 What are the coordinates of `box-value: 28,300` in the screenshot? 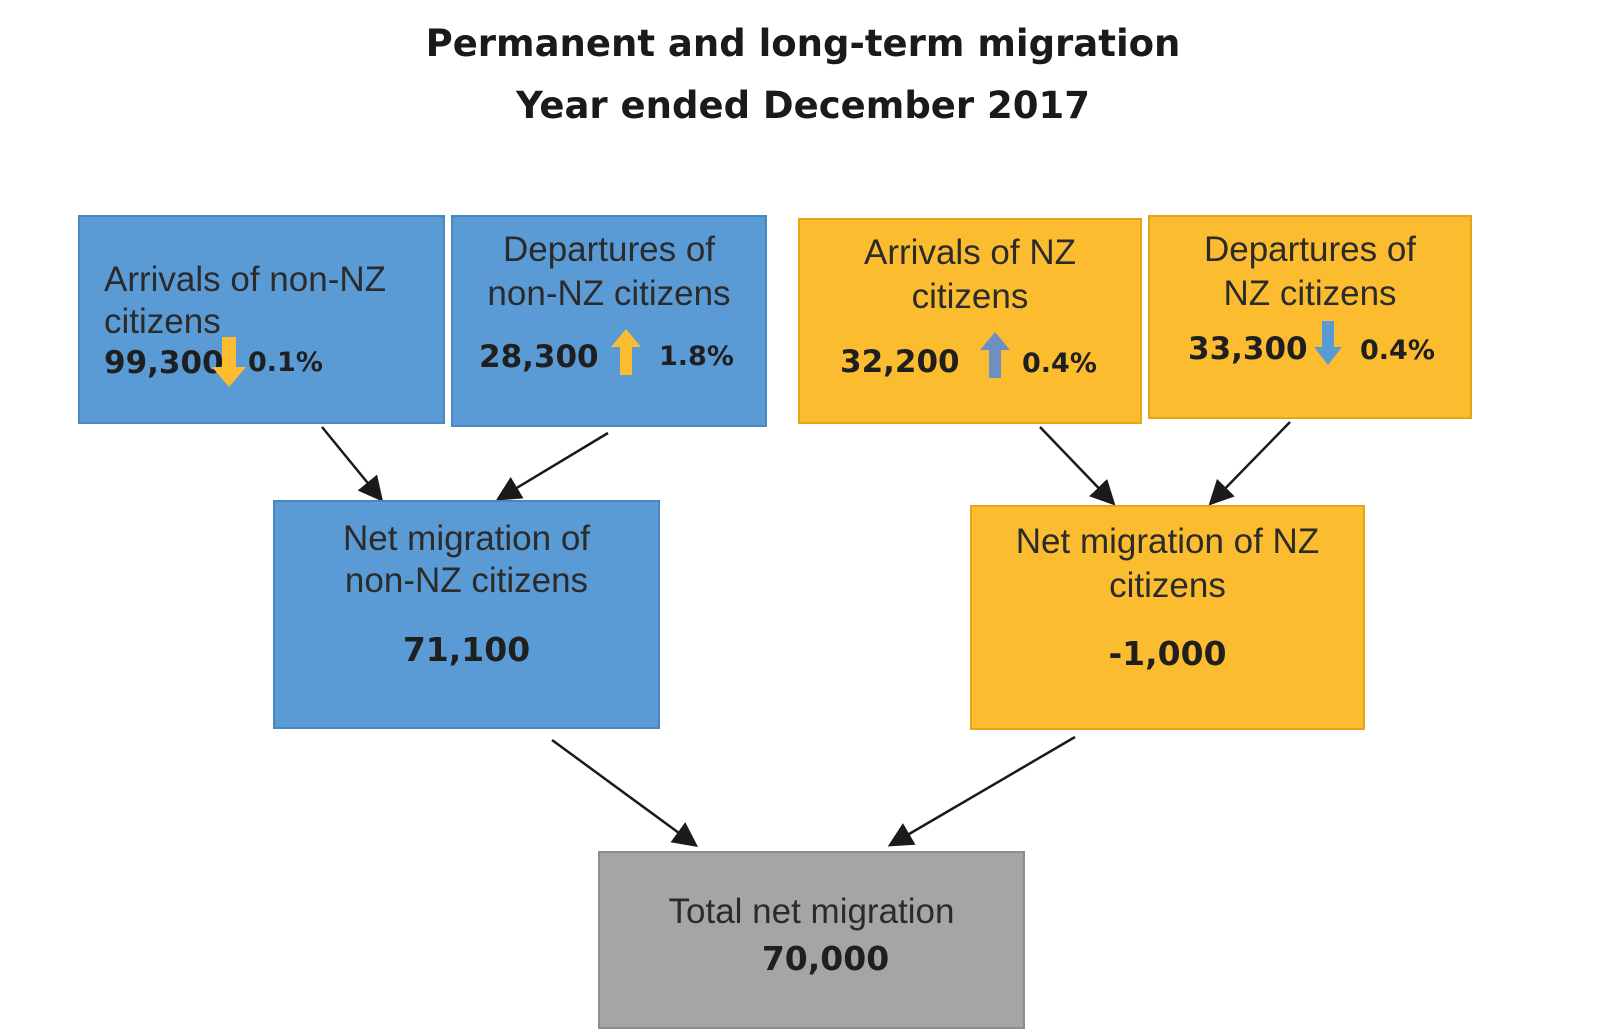 It's located at (539, 357).